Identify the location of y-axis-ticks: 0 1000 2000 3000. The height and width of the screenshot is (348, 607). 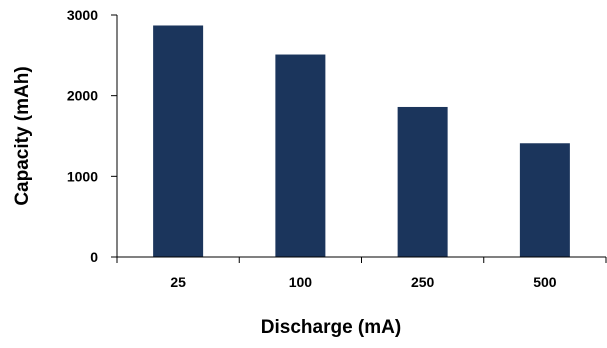
(92, 136).